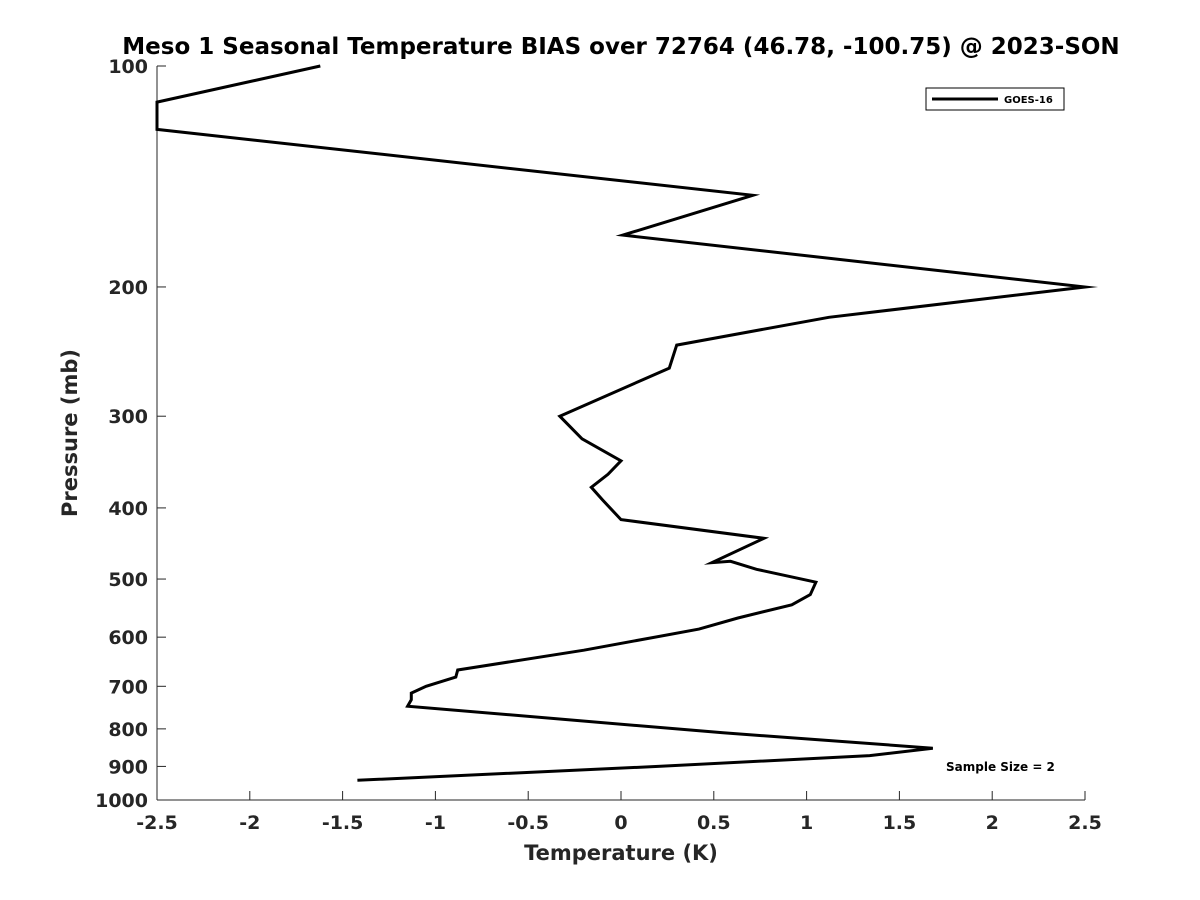  I want to click on y-tick-label: 1000, so click(121, 801).